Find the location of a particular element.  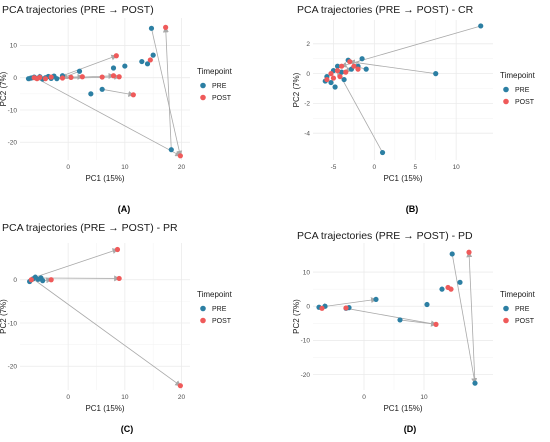

panel-caption: (B) is located at coordinates (412, 209).